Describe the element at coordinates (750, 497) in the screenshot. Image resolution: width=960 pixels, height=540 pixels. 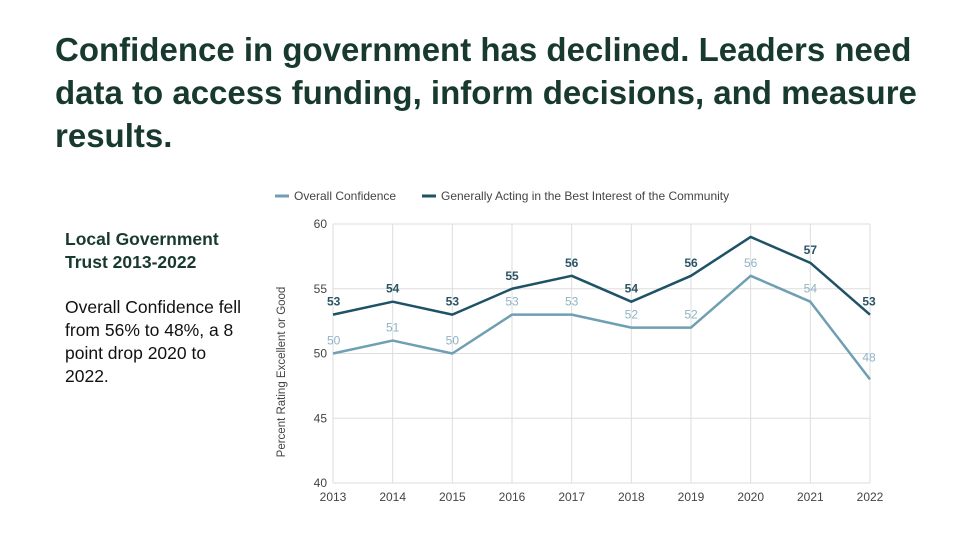
I see `x-tick-label-2020: 2020` at that location.